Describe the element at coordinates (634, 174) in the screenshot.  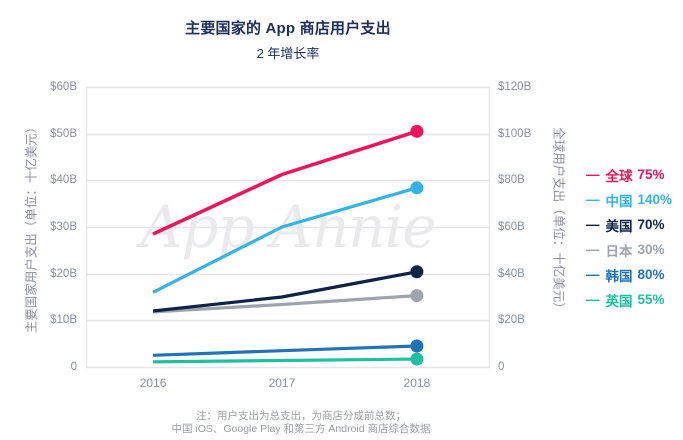
I see `legend-item-global: — 全球 75%` at that location.